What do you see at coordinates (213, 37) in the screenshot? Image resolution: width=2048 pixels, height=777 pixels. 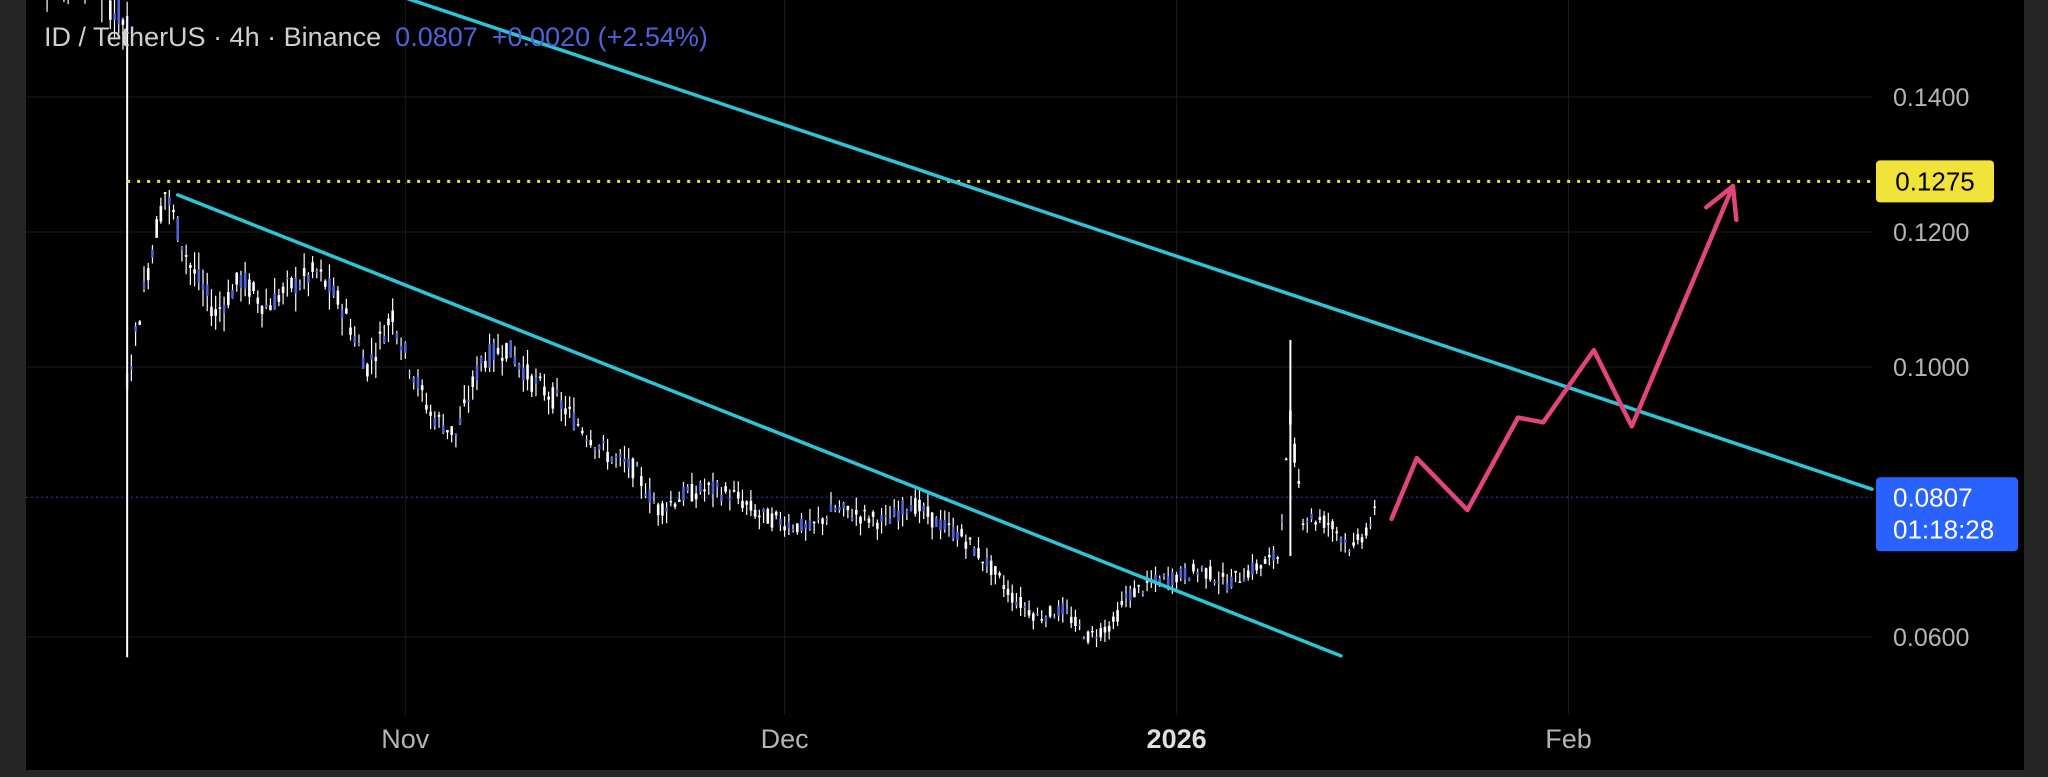 I see `symbol-label: ID / TetherUS · 4h · Binance` at bounding box center [213, 37].